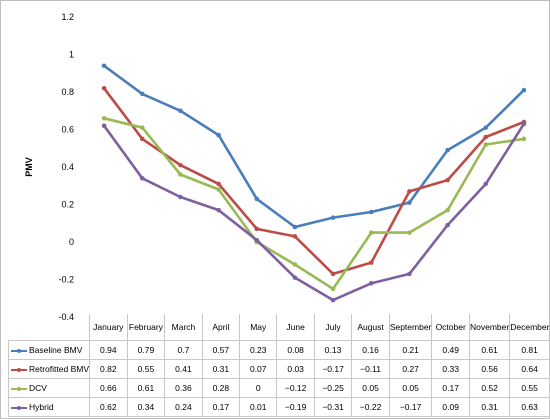  Describe the element at coordinates (108, 369) in the screenshot. I see `data-label: 0.82` at that location.